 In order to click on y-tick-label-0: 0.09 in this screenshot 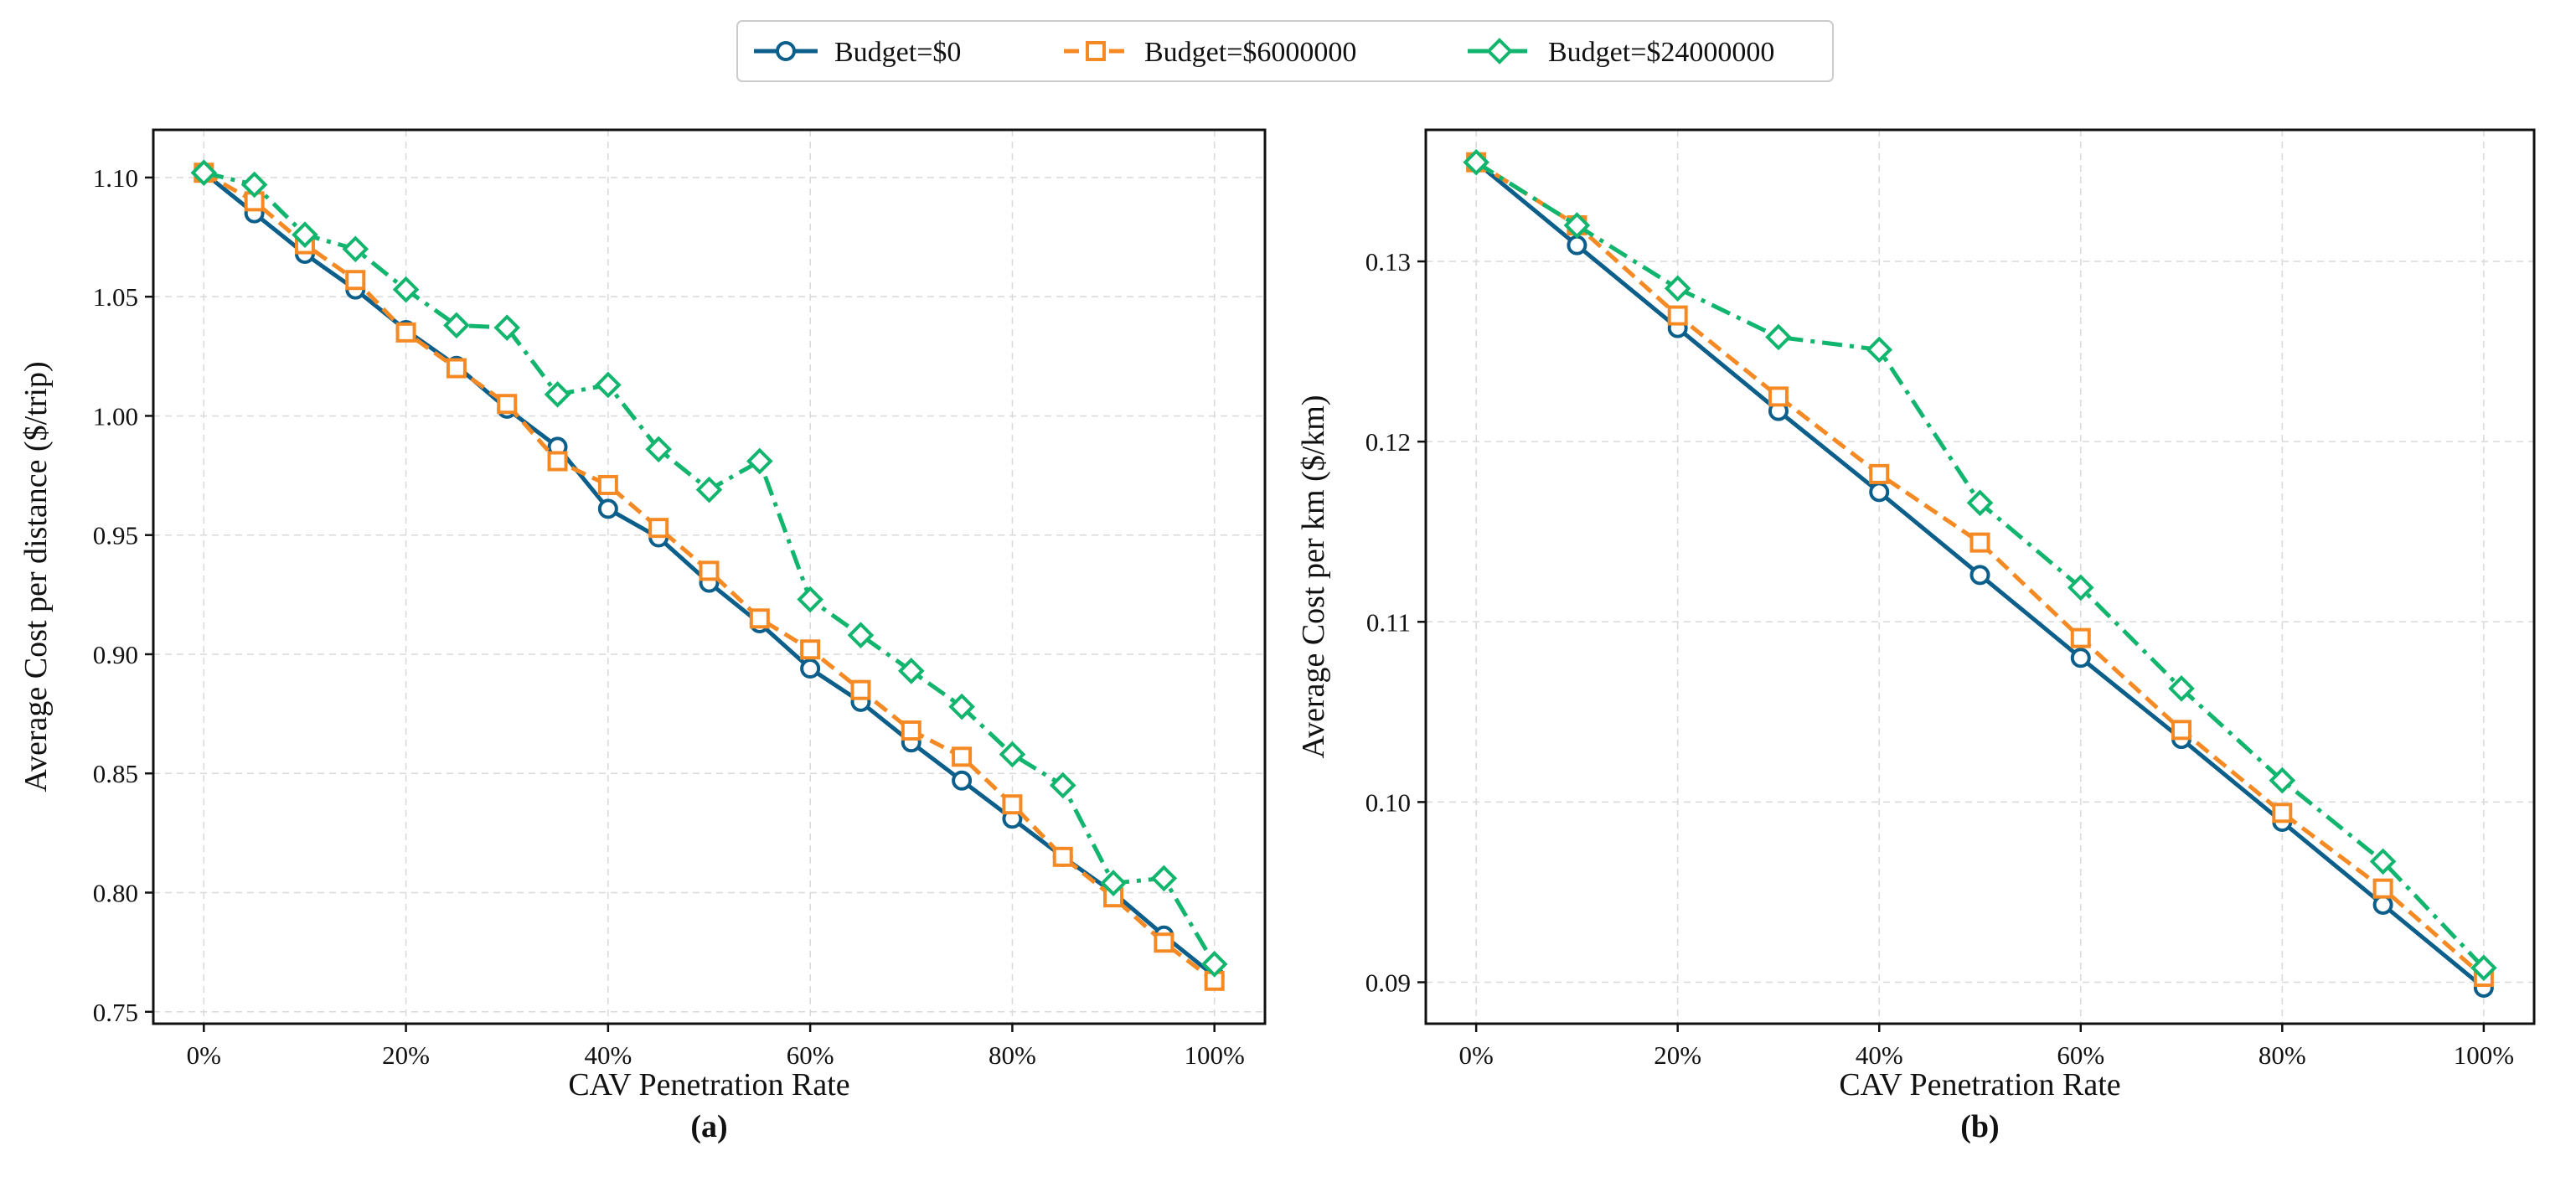, I will do `click(1388, 983)`.